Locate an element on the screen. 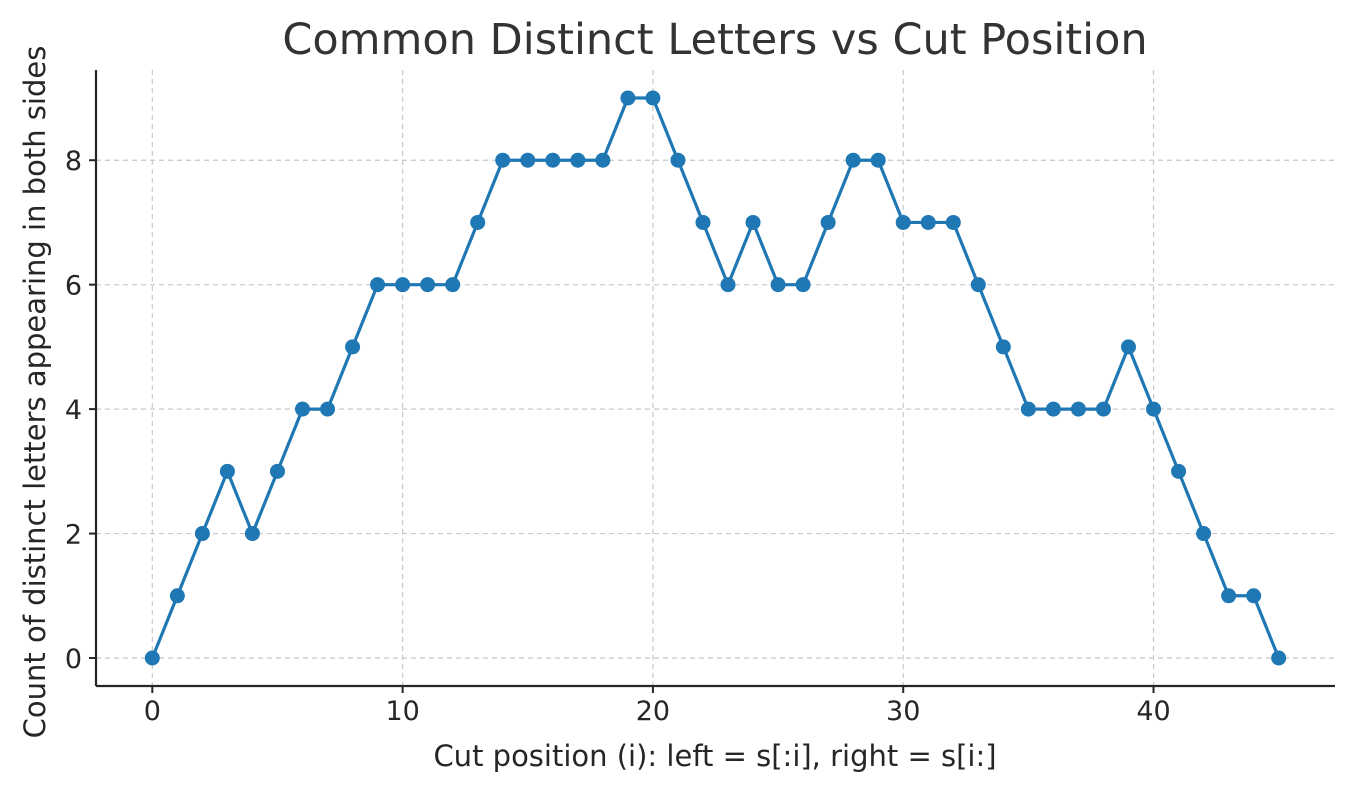  x-tick-label: 20 is located at coordinates (653, 711).